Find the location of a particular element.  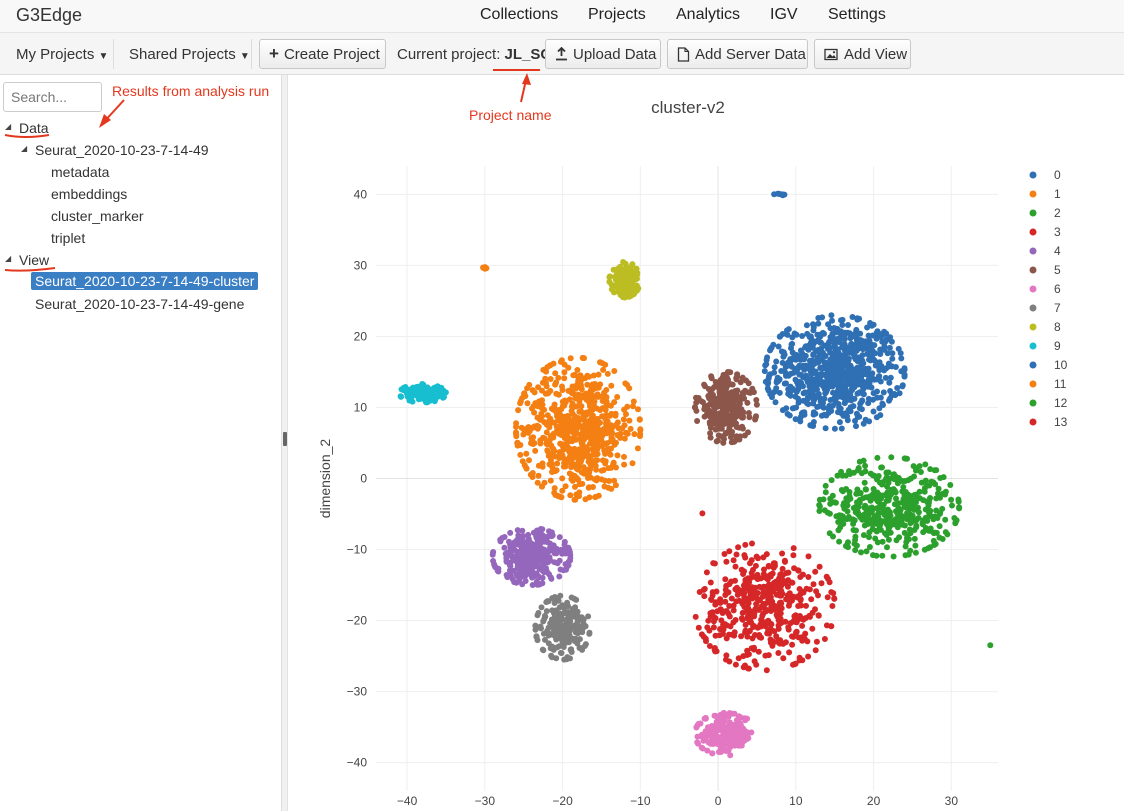

add-view-button: Add View is located at coordinates (862, 54).